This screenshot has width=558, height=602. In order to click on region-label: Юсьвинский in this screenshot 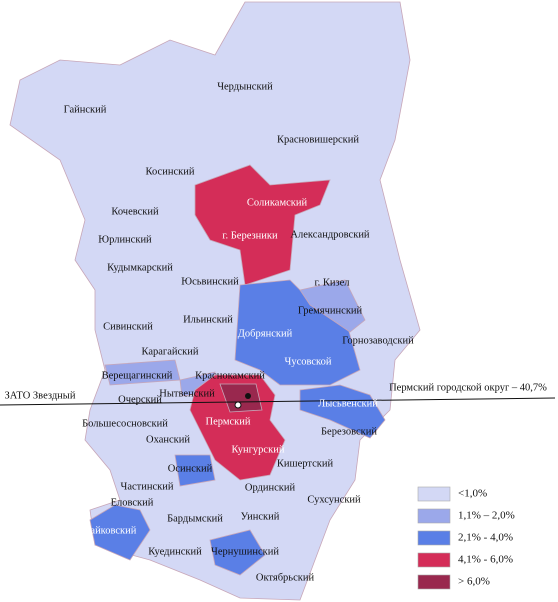, I will do `click(210, 281)`.